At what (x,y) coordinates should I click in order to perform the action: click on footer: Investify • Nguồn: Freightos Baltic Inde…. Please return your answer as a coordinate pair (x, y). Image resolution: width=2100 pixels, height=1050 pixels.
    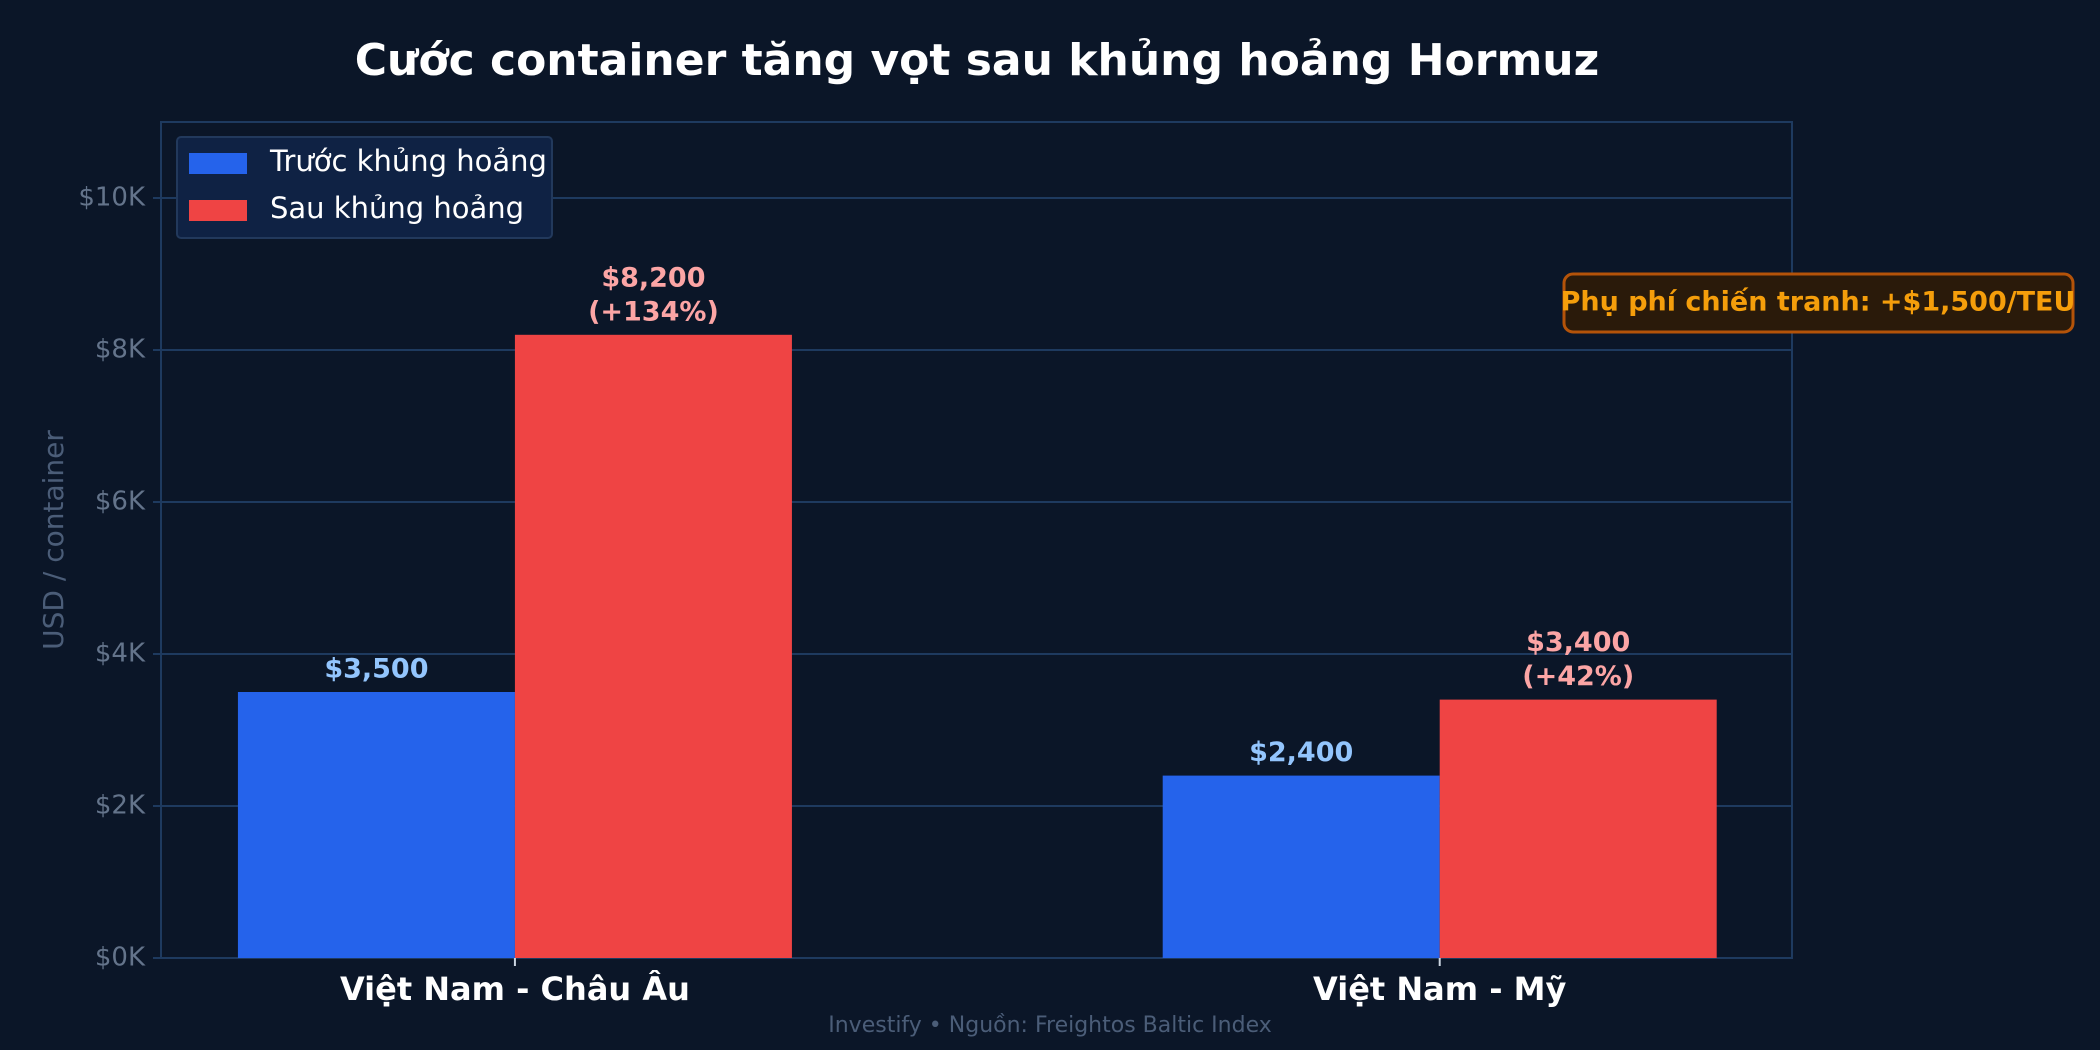
    Looking at the image, I should click on (1050, 1025).